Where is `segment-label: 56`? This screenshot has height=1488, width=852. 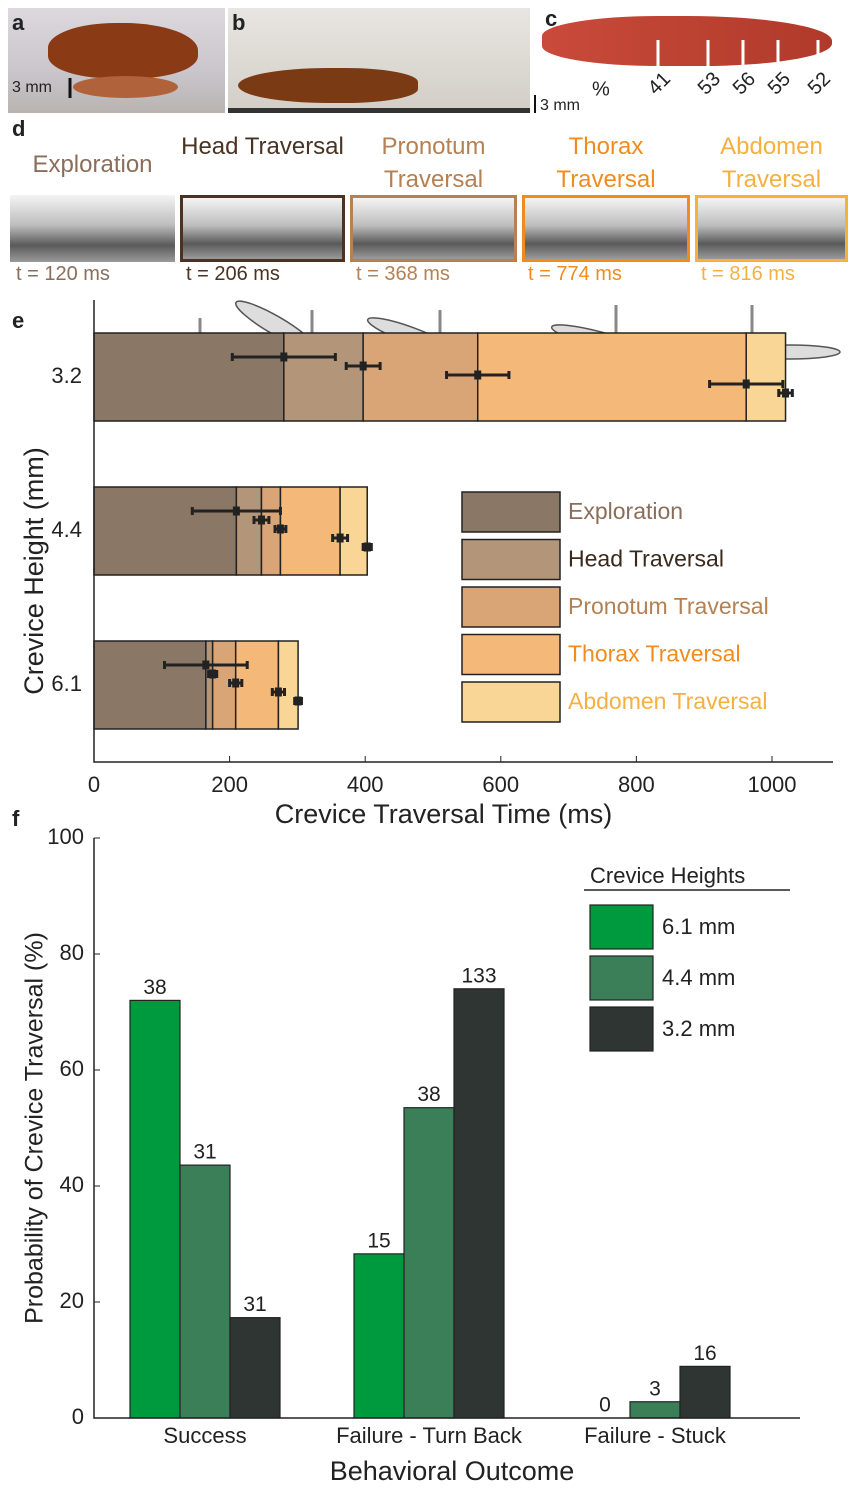
segment-label: 56 is located at coordinates (744, 83).